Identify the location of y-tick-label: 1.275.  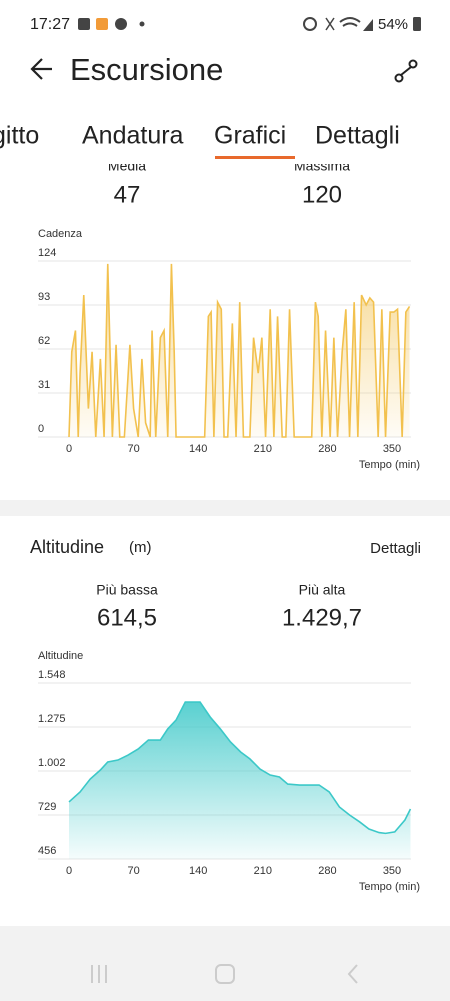
(52, 719).